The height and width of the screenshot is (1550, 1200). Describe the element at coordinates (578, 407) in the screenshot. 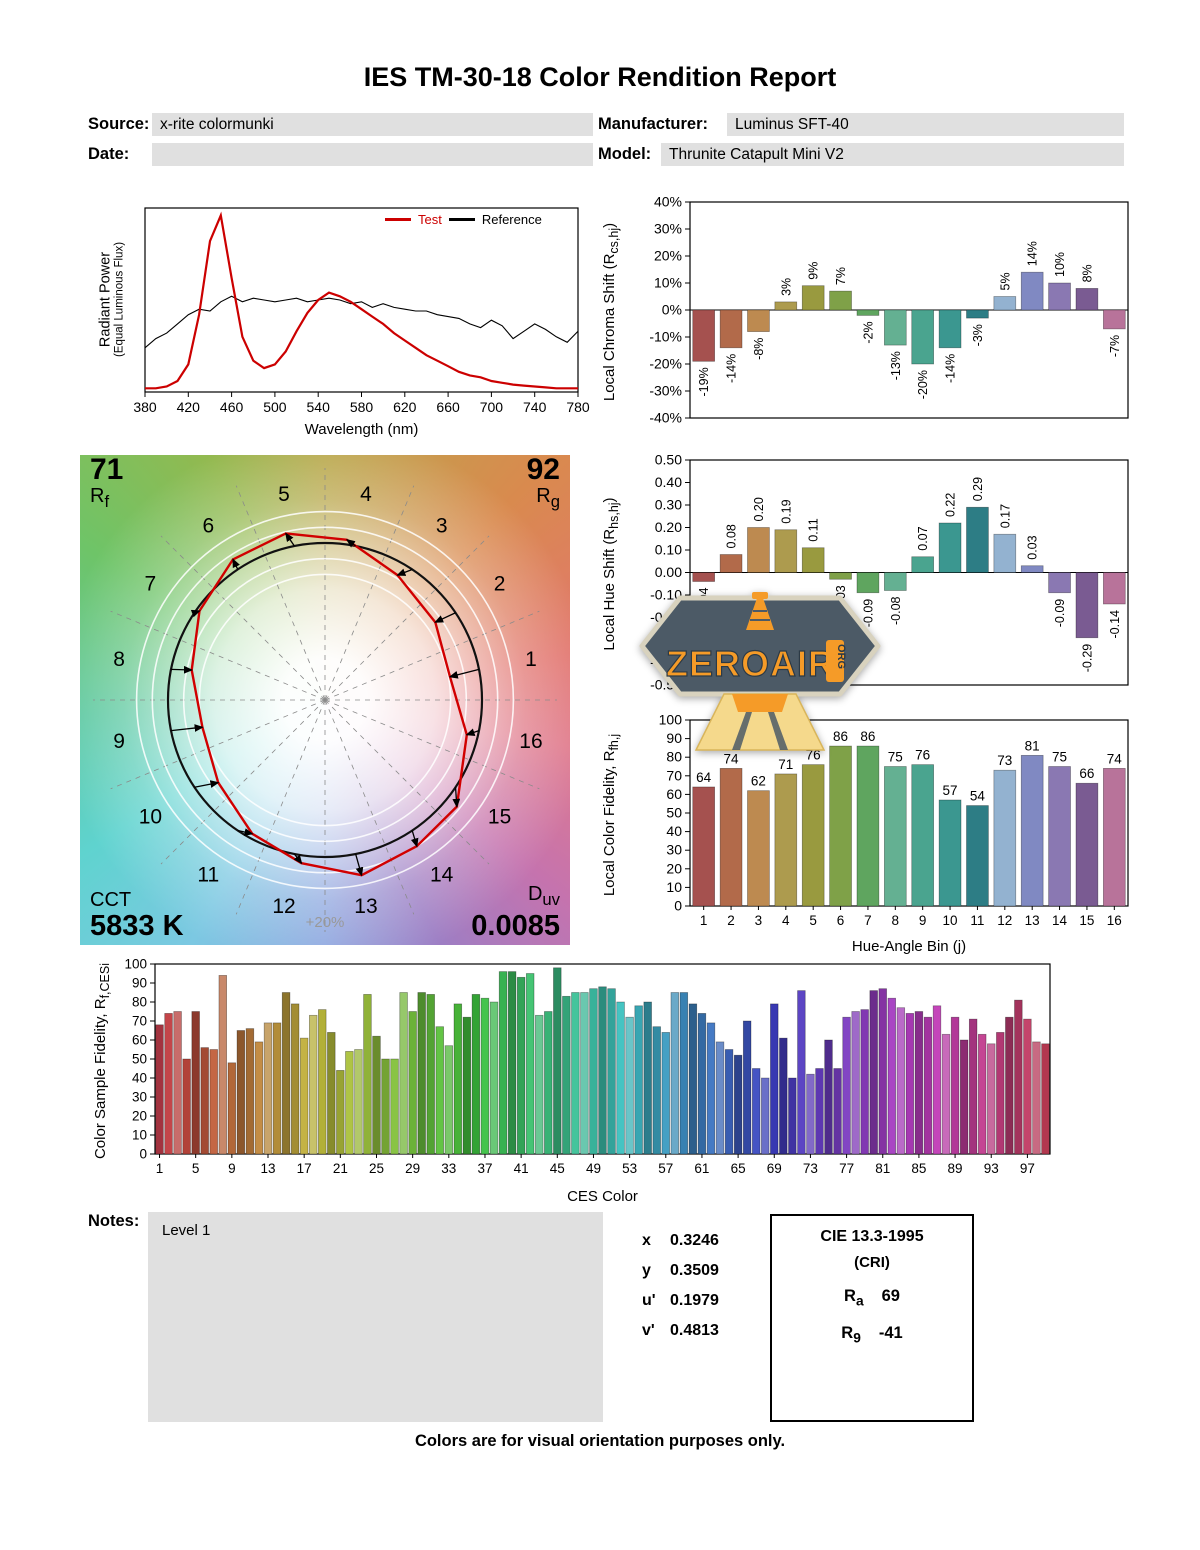

I see `tick-label: 780` at that location.